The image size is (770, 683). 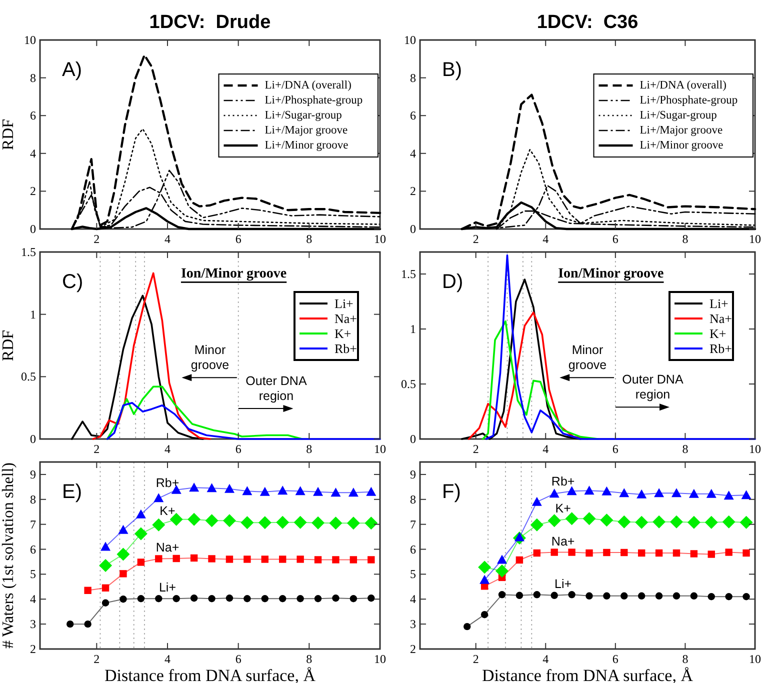 What do you see at coordinates (587, 22) in the screenshot?
I see `chart-title: 1DCV: C36` at bounding box center [587, 22].